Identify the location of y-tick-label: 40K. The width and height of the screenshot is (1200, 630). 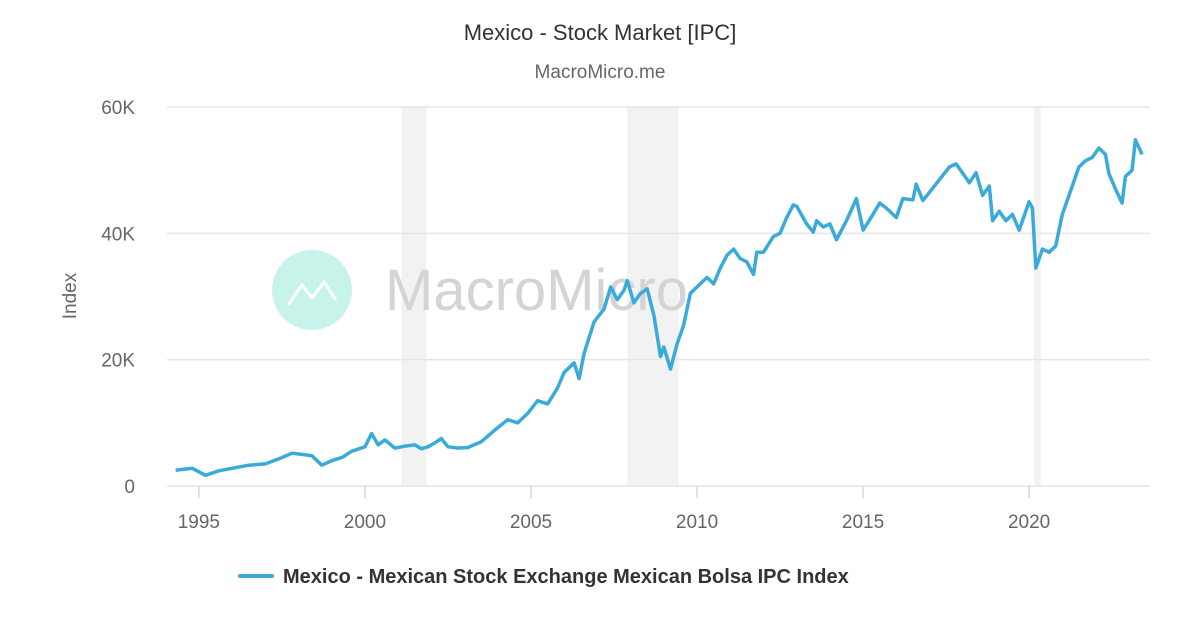
(118, 234).